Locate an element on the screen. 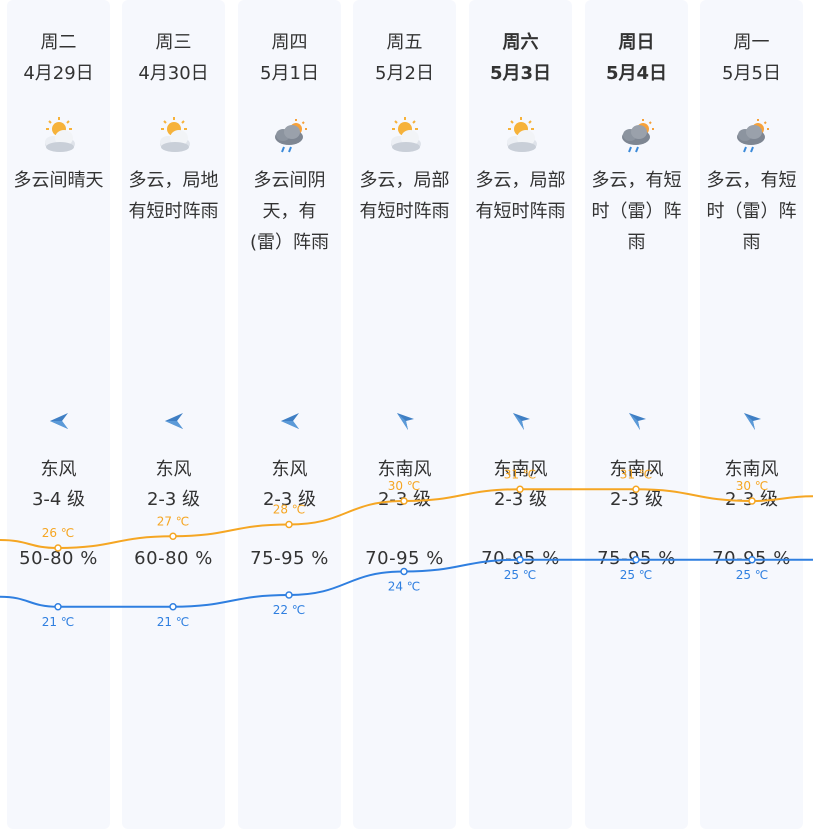 This screenshot has height=839, width=813. weather-description-line: 天，有 is located at coordinates (289, 211).